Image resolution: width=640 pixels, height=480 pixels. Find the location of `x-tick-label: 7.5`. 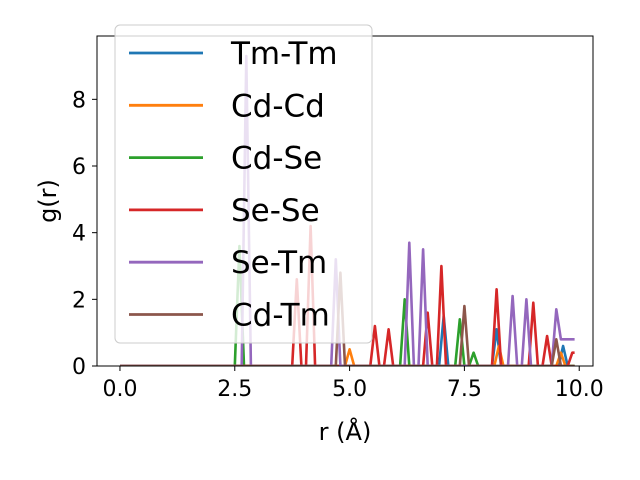

x-tick-label: 7.5 is located at coordinates (464, 389).